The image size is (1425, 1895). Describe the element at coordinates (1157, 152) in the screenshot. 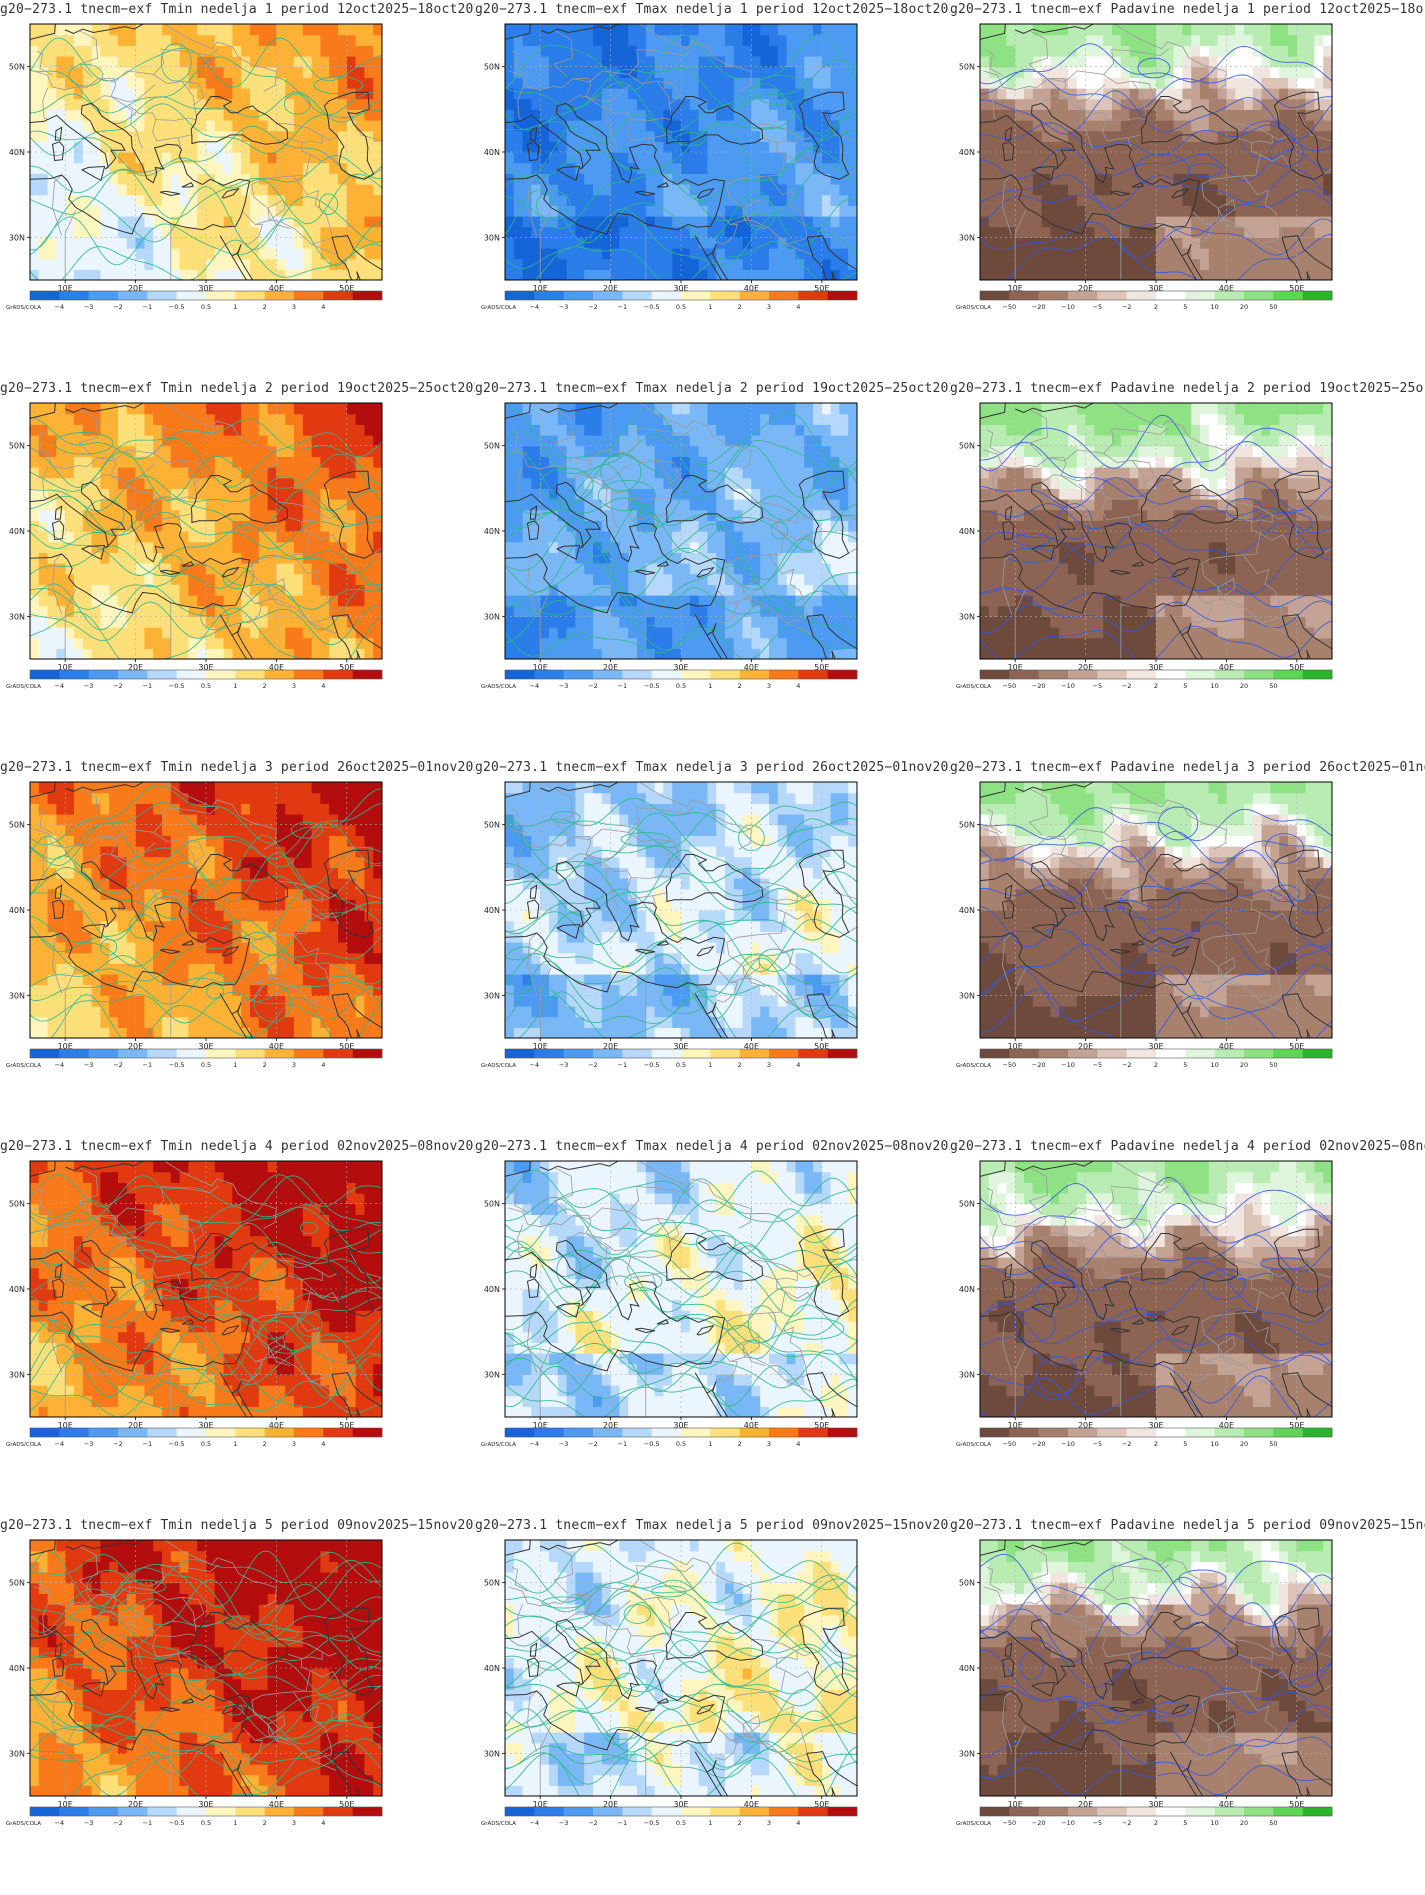

I see `country-borders` at that location.